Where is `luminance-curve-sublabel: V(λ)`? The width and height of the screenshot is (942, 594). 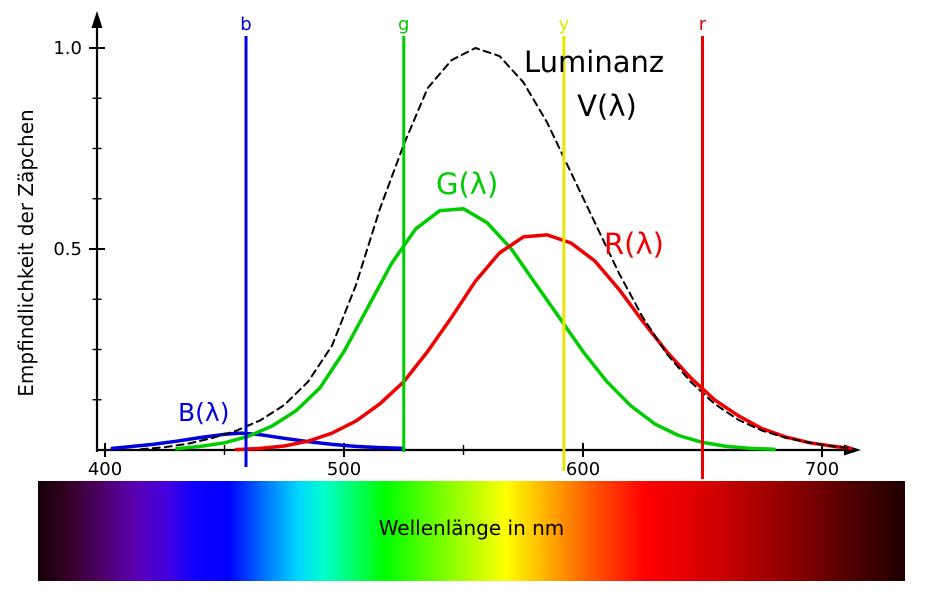 luminance-curve-sublabel: V(λ) is located at coordinates (607, 106).